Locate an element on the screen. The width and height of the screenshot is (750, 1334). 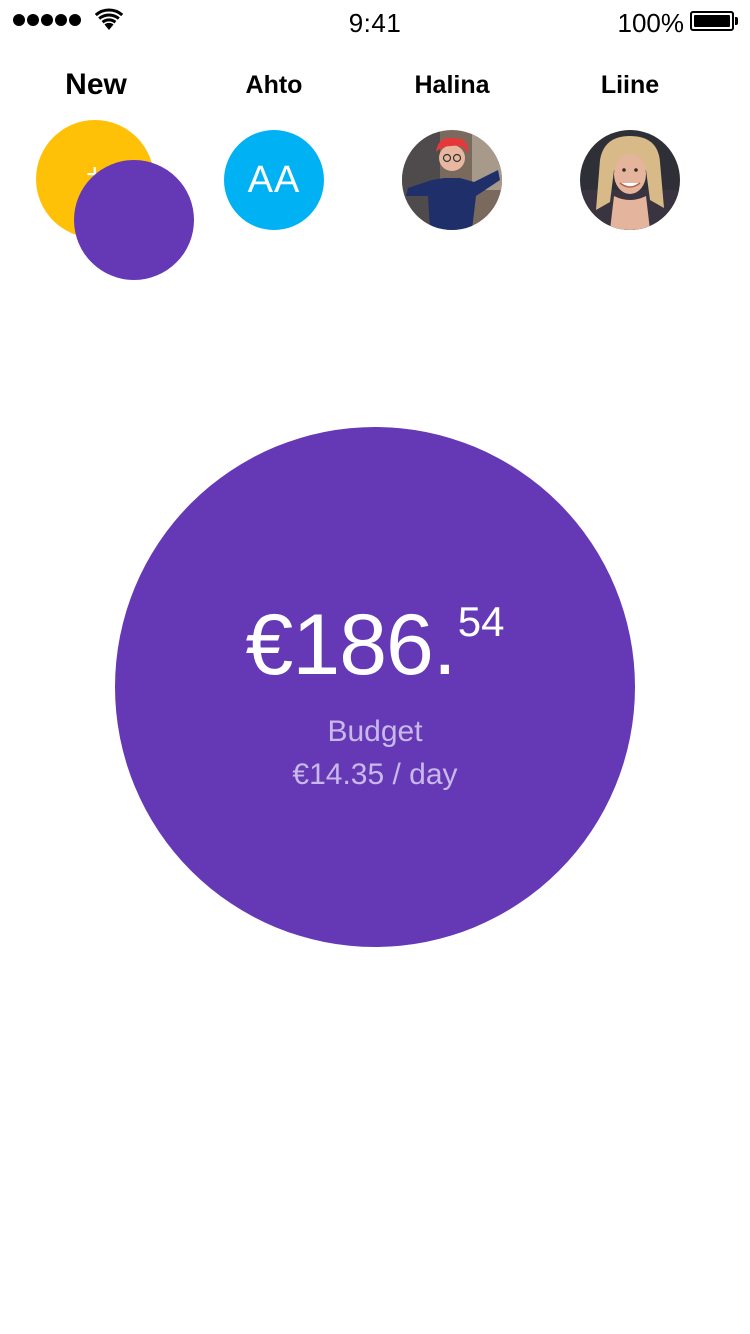
contact-avatar-halina is located at coordinates (452, 180).